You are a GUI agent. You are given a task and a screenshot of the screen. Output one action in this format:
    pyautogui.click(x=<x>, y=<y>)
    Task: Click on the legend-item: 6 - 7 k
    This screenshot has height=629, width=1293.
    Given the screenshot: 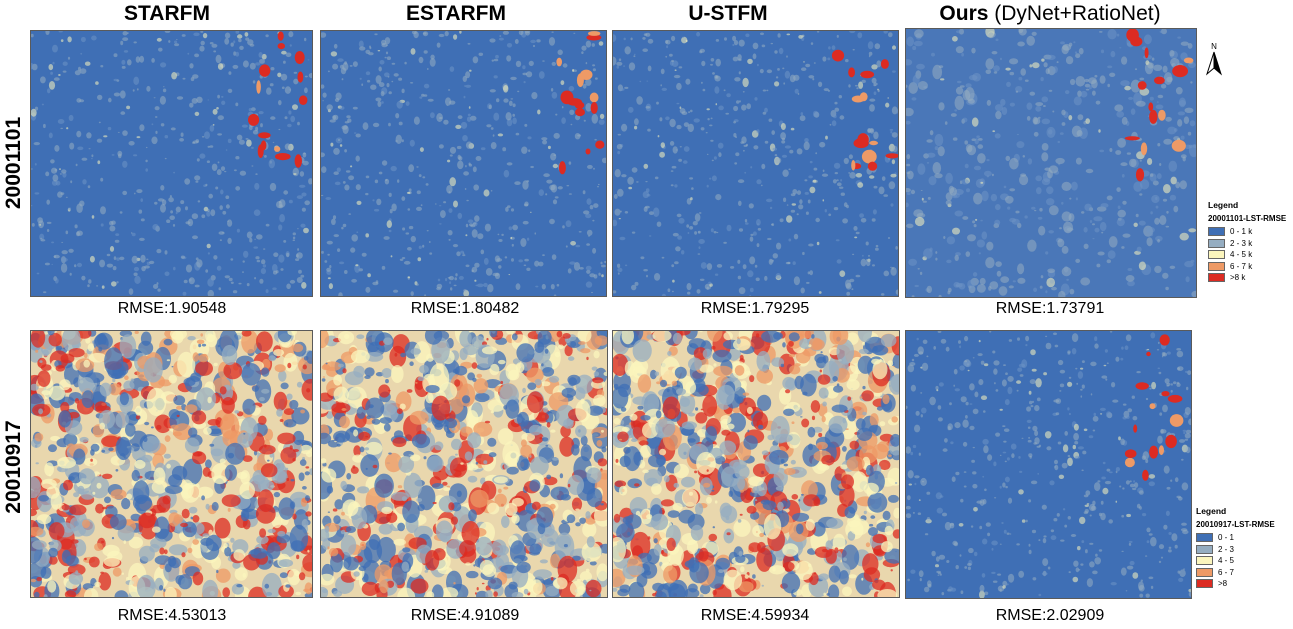 What is the action you would take?
    pyautogui.click(x=1250, y=266)
    